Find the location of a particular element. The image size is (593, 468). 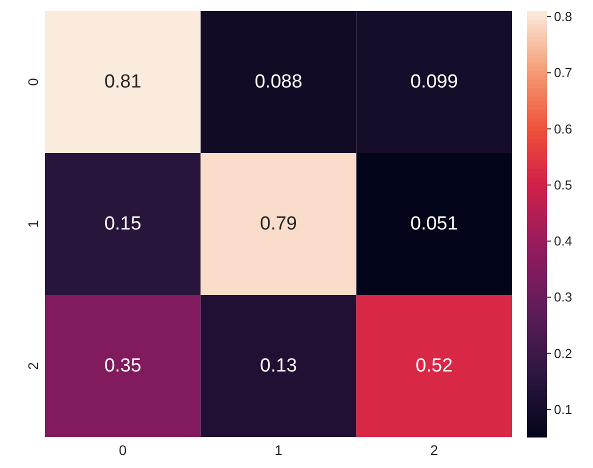

color-bar-label: 0.3 is located at coordinates (563, 297).